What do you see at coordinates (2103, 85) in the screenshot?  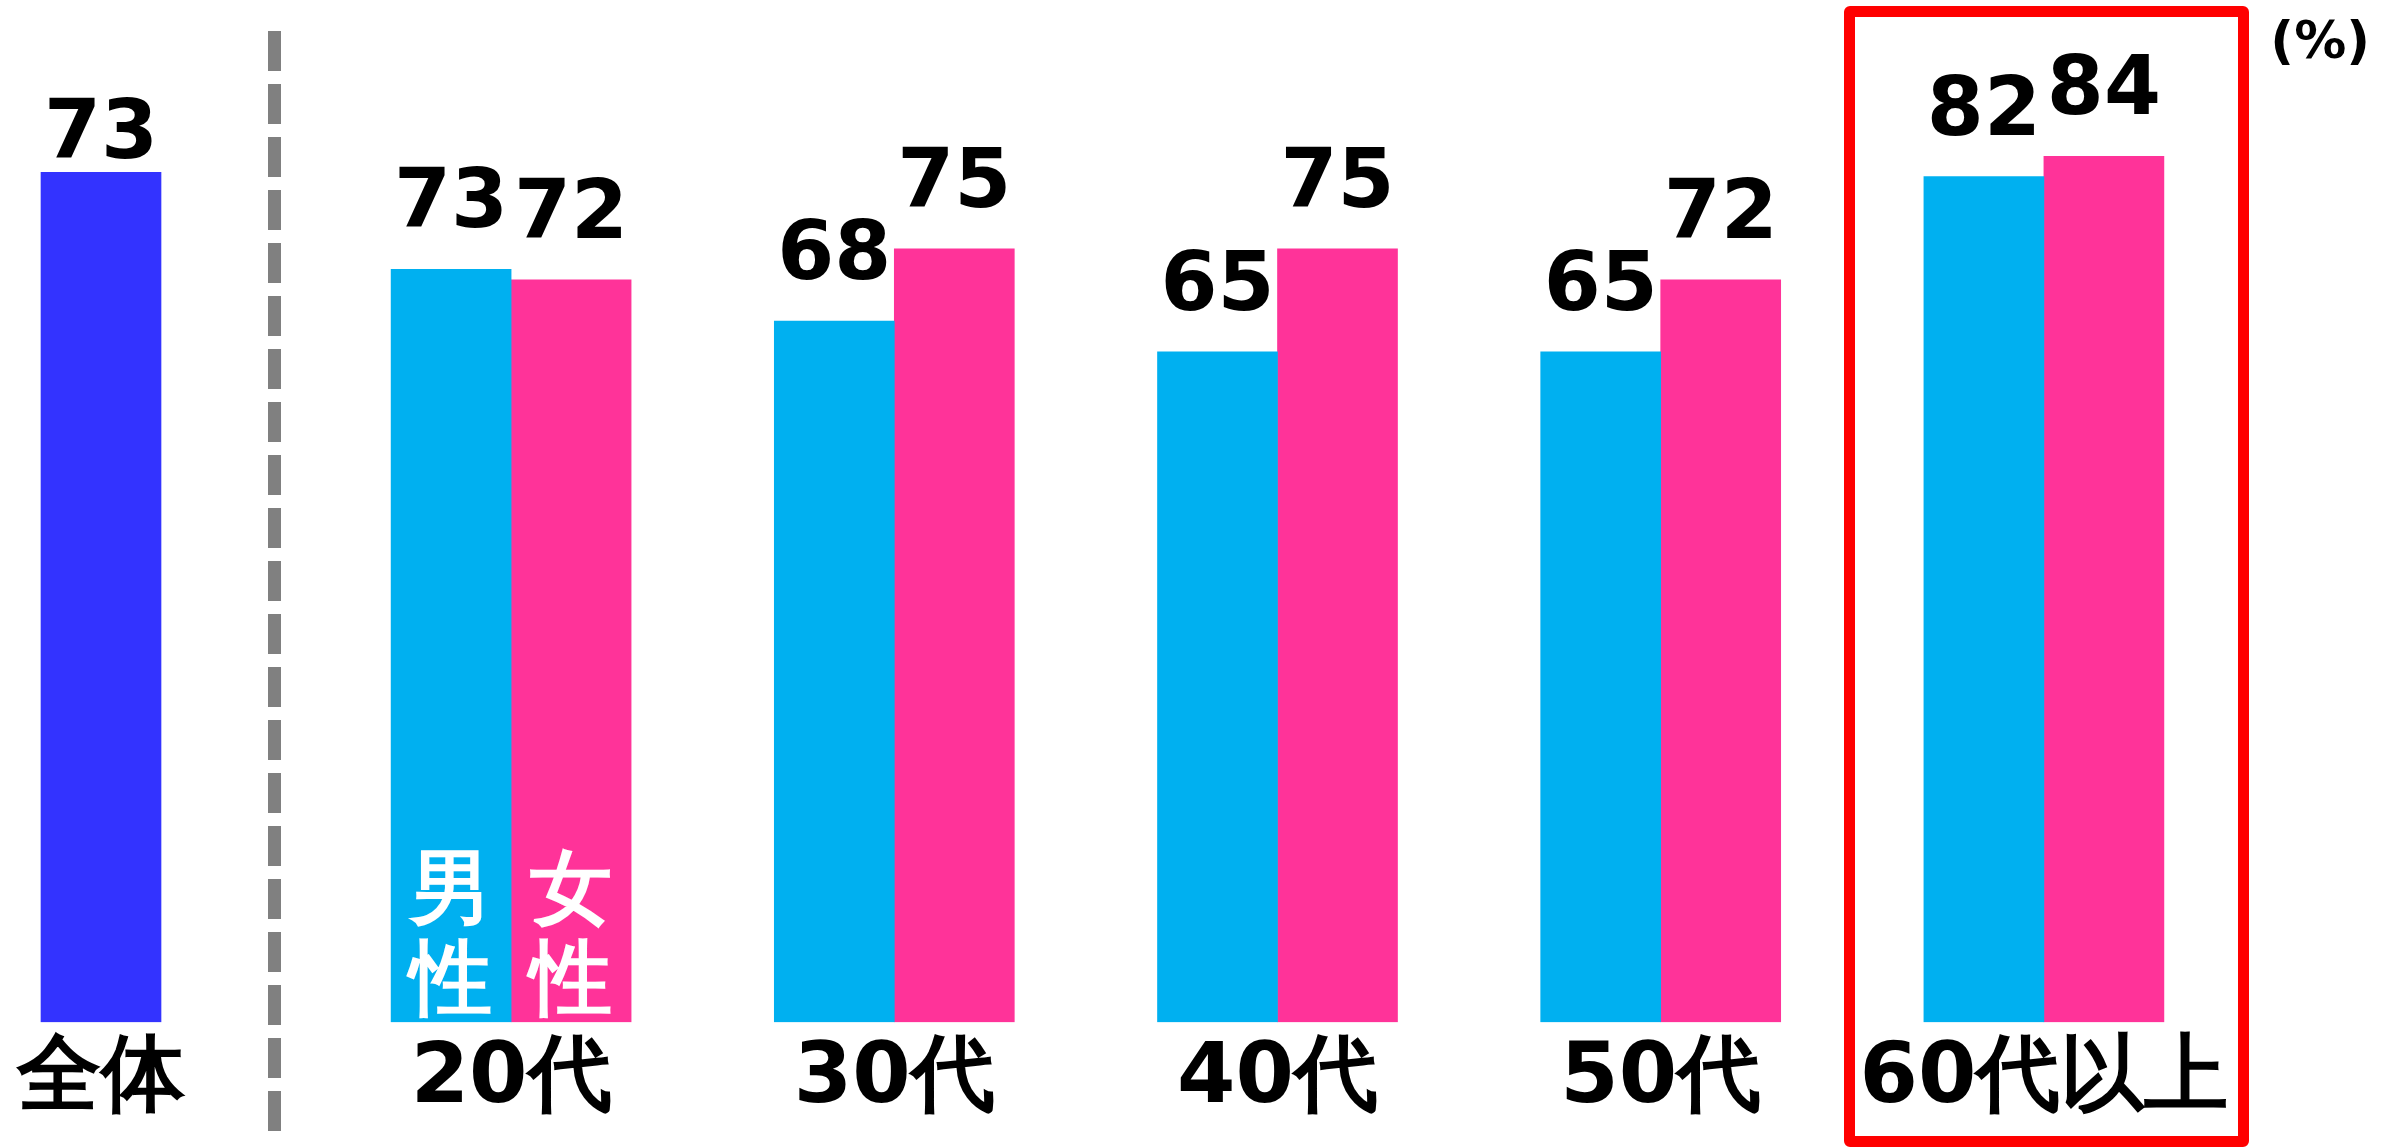 I see `data-label: 84` at bounding box center [2103, 85].